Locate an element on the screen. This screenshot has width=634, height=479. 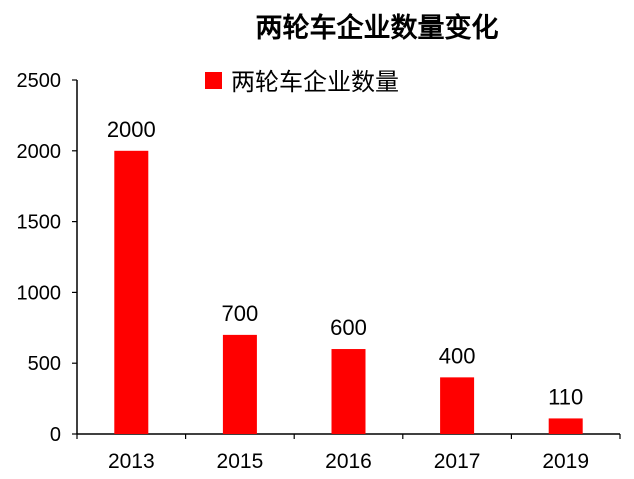
bar-2017 is located at coordinates (457, 405).